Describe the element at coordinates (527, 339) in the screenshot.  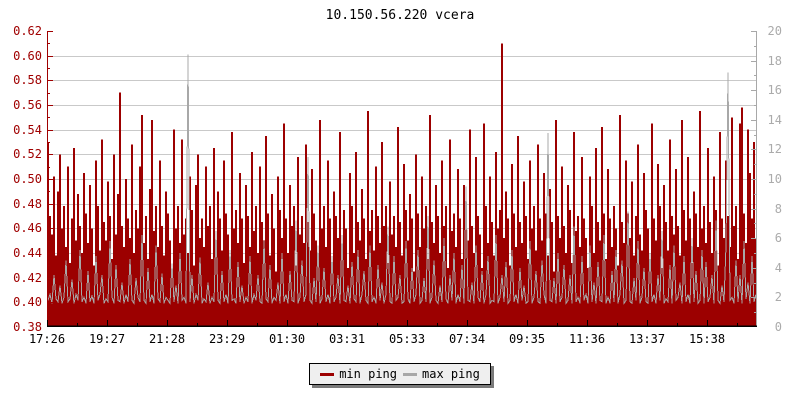
I see `x-axis-tick-label: 09:35` at that location.